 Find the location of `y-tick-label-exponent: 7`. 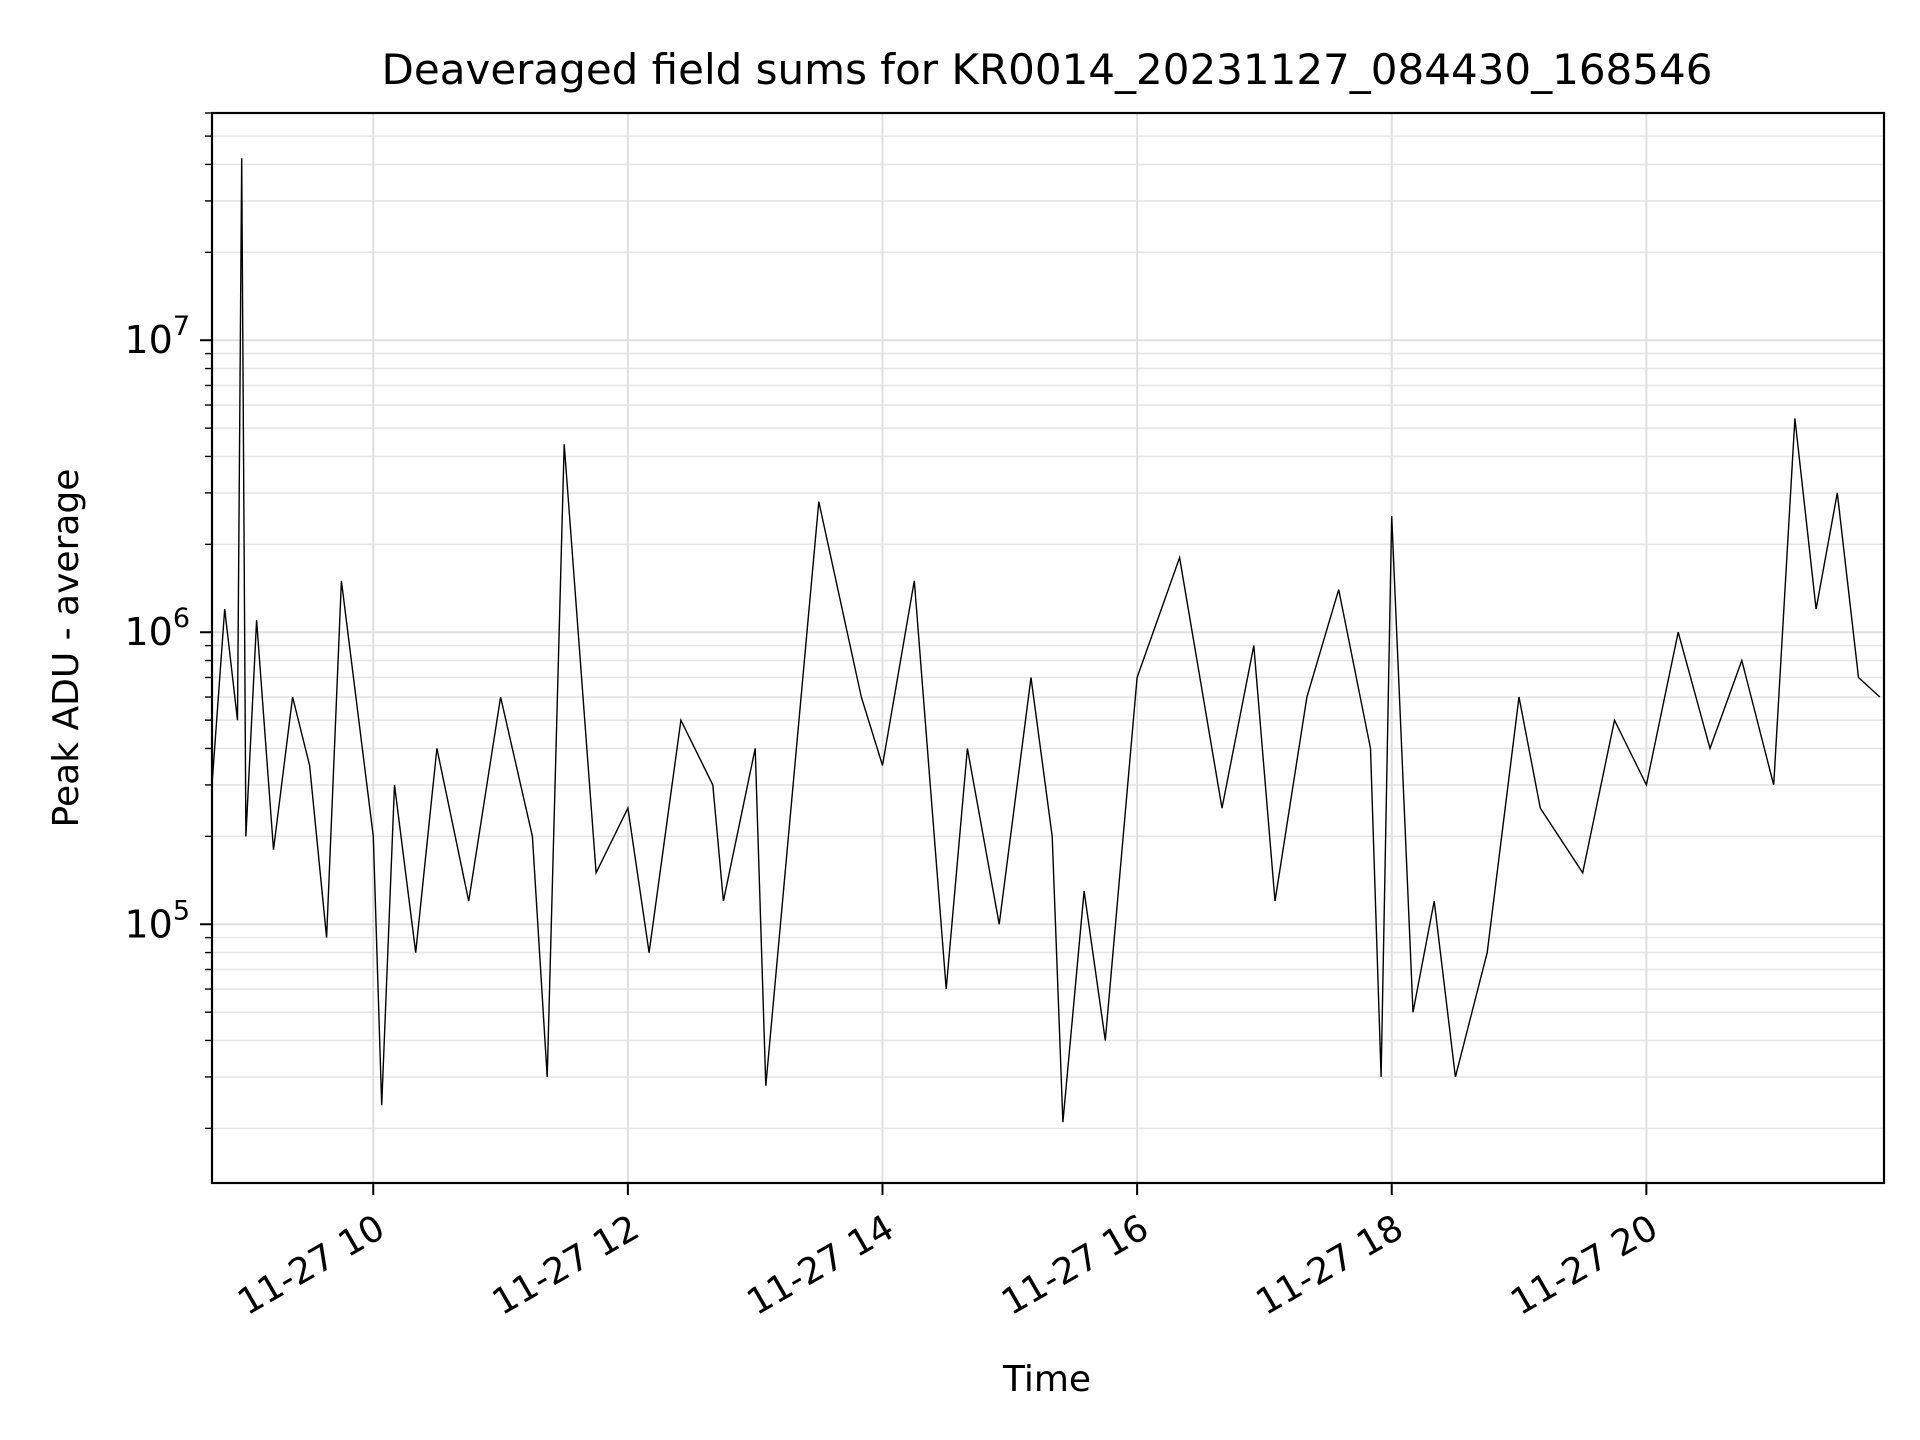

y-tick-label-exponent: 7 is located at coordinates (181, 326).